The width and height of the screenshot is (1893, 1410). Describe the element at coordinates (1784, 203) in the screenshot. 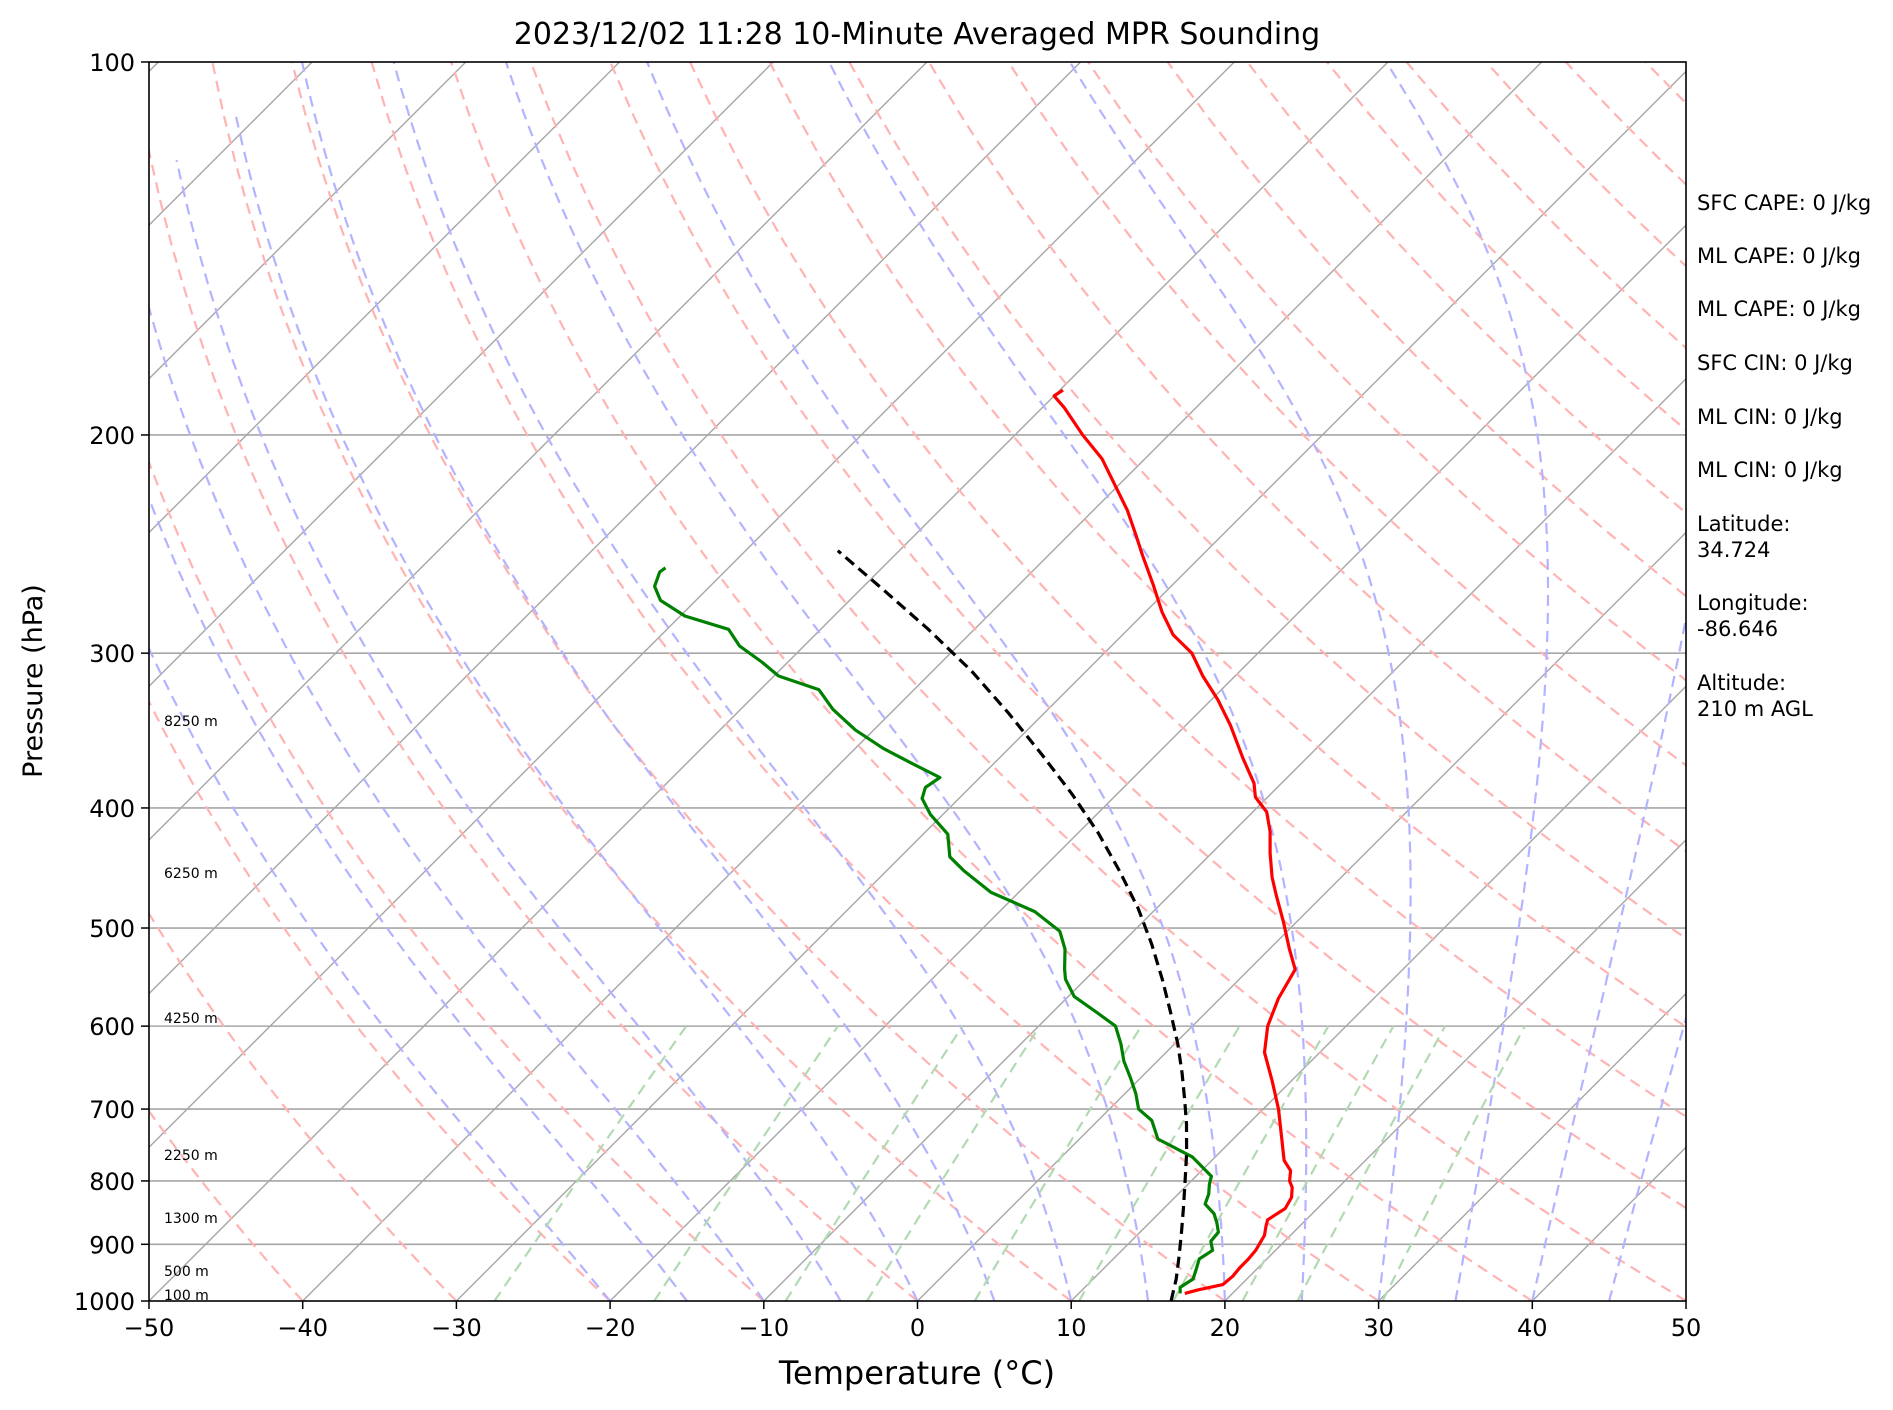

I see `sfc-cape-text: SFC CAPE: 0 J/kg` at that location.